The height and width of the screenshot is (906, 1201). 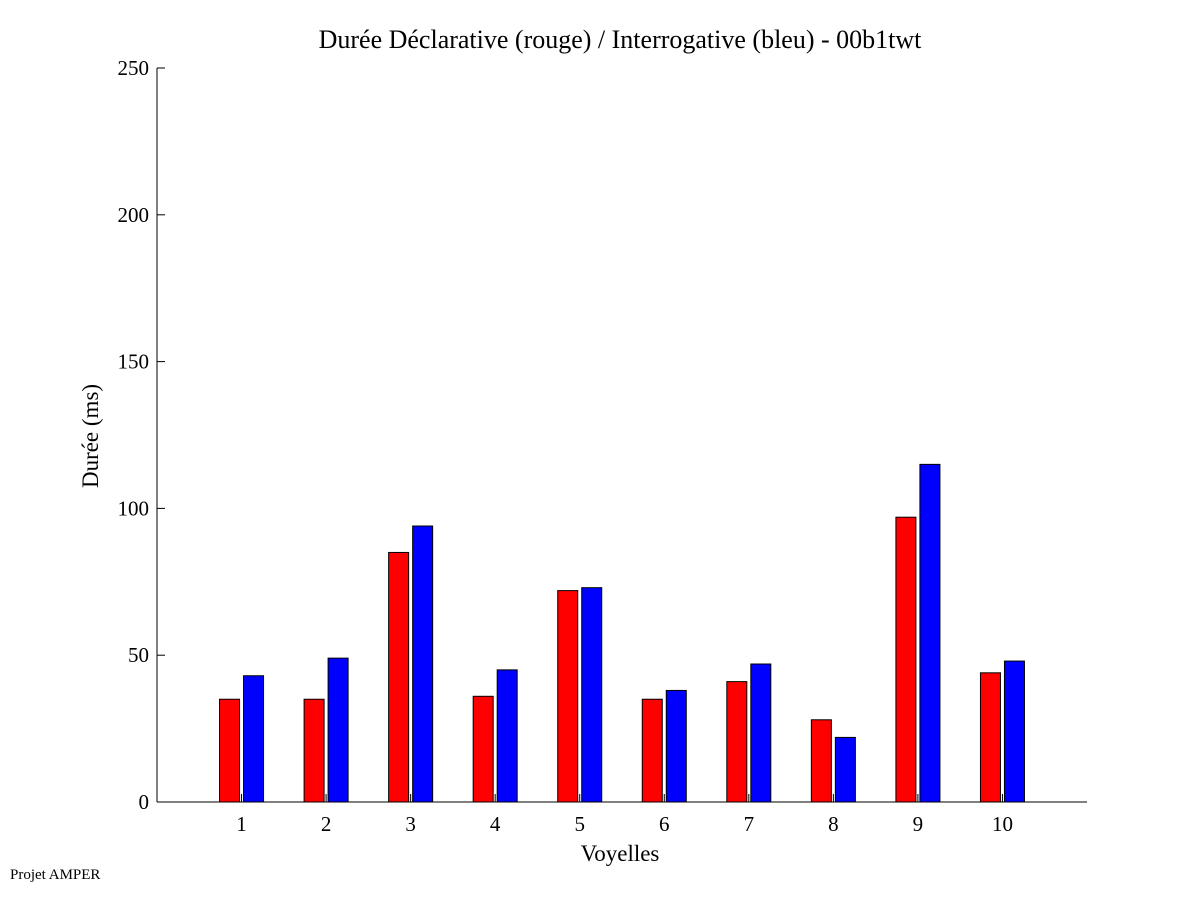 I want to click on x-tick-label: 2, so click(x=326, y=824).